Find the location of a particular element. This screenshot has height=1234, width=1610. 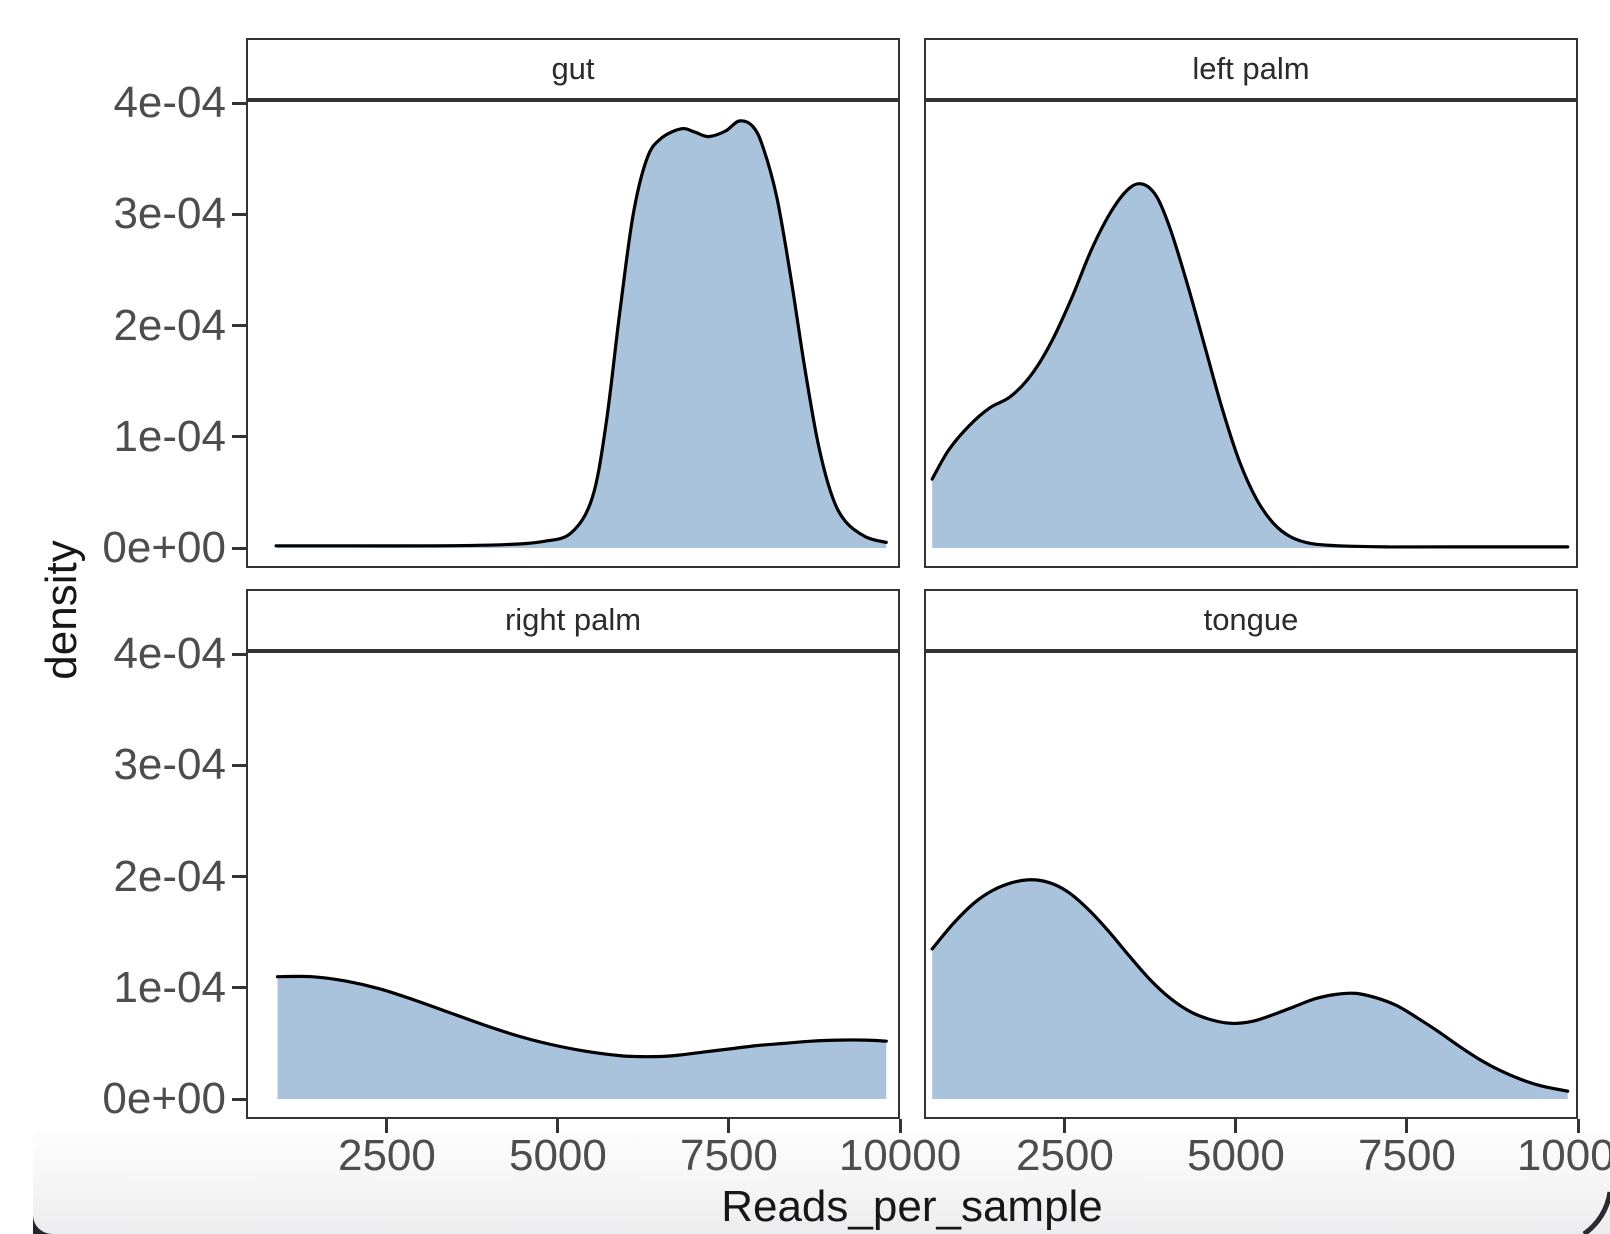

facet-strip-tongue: tongue is located at coordinates (1251, 620).